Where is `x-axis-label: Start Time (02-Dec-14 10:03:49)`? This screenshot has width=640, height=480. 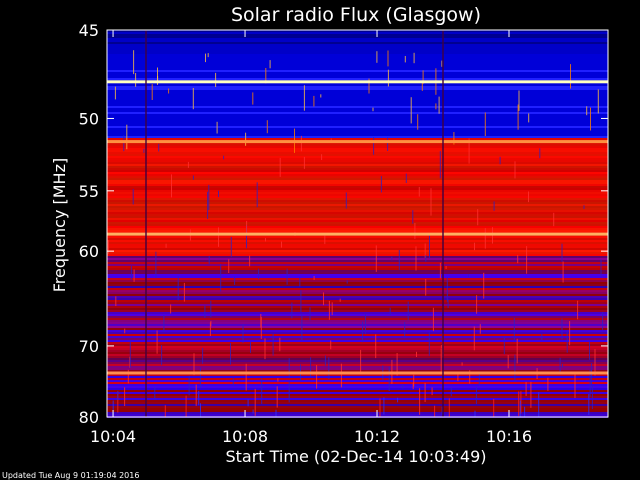 x-axis-label: Start Time (02-Dec-14 10:03:49) is located at coordinates (355, 456).